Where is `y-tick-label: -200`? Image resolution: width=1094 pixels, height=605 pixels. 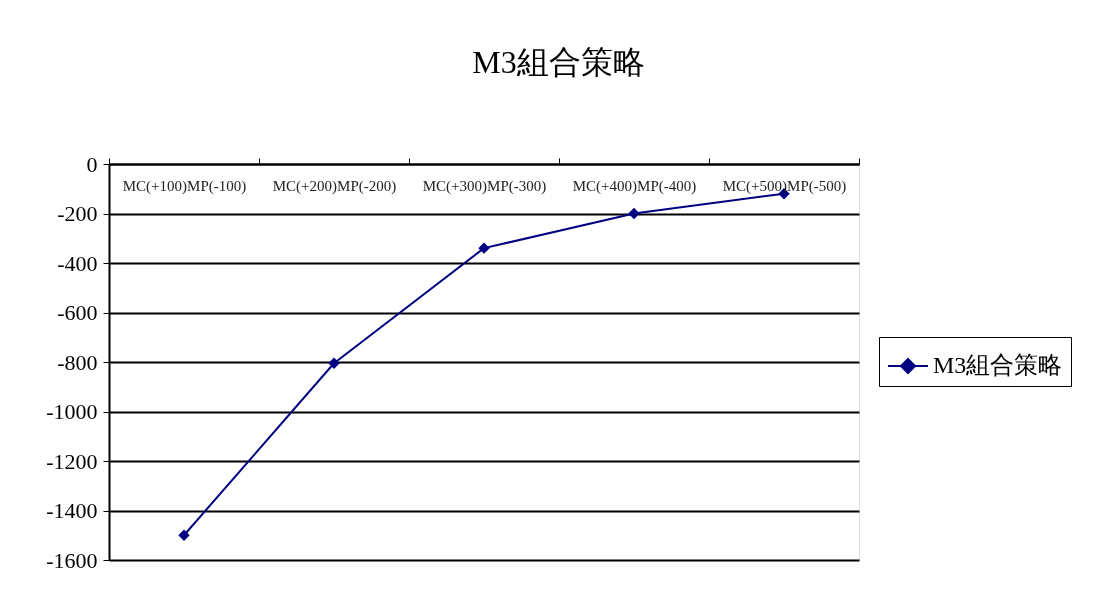 y-tick-label: -200 is located at coordinates (77, 213).